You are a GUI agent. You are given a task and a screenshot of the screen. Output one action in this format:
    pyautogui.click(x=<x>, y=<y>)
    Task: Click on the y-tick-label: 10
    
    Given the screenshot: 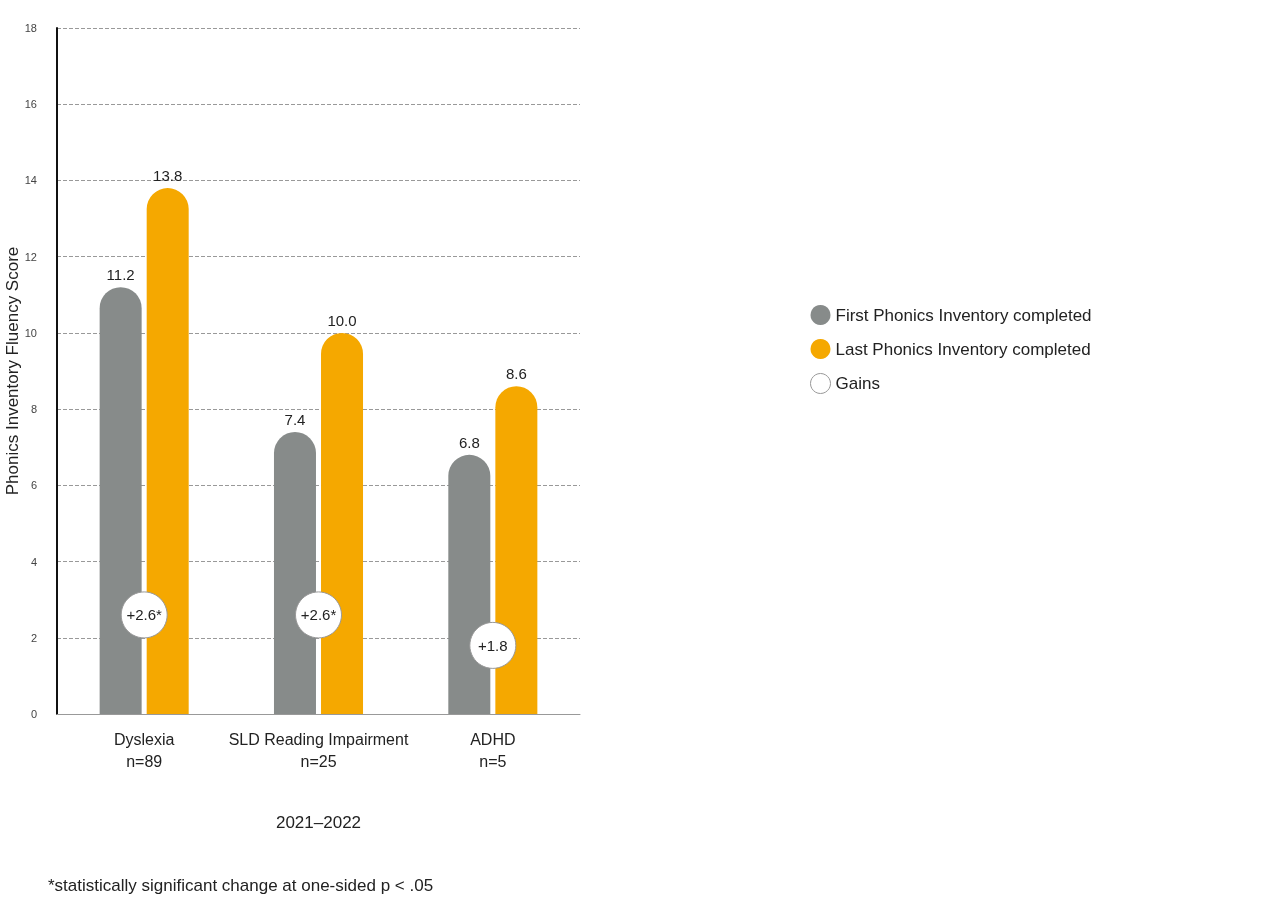 What is the action you would take?
    pyautogui.click(x=30, y=332)
    